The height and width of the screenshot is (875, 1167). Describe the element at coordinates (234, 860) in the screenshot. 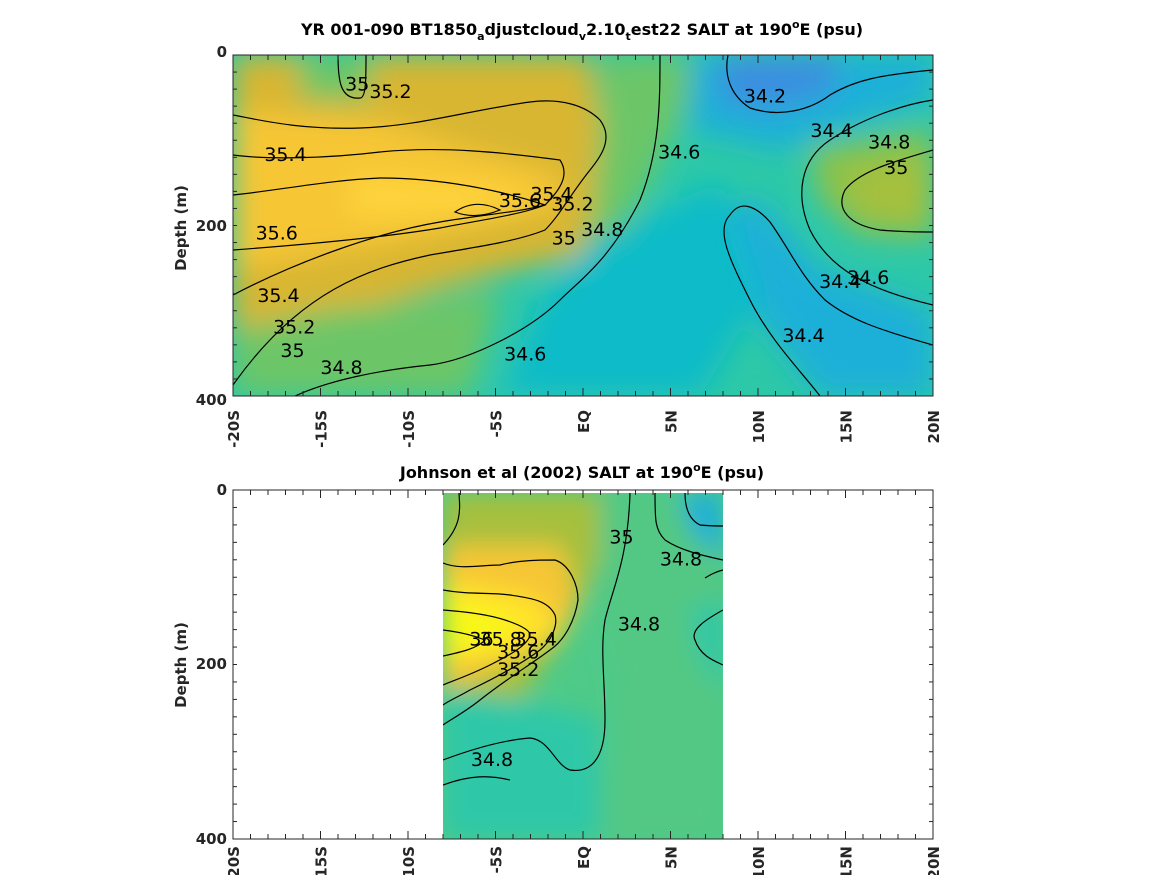

I see `x-tick-label: 20S` at that location.